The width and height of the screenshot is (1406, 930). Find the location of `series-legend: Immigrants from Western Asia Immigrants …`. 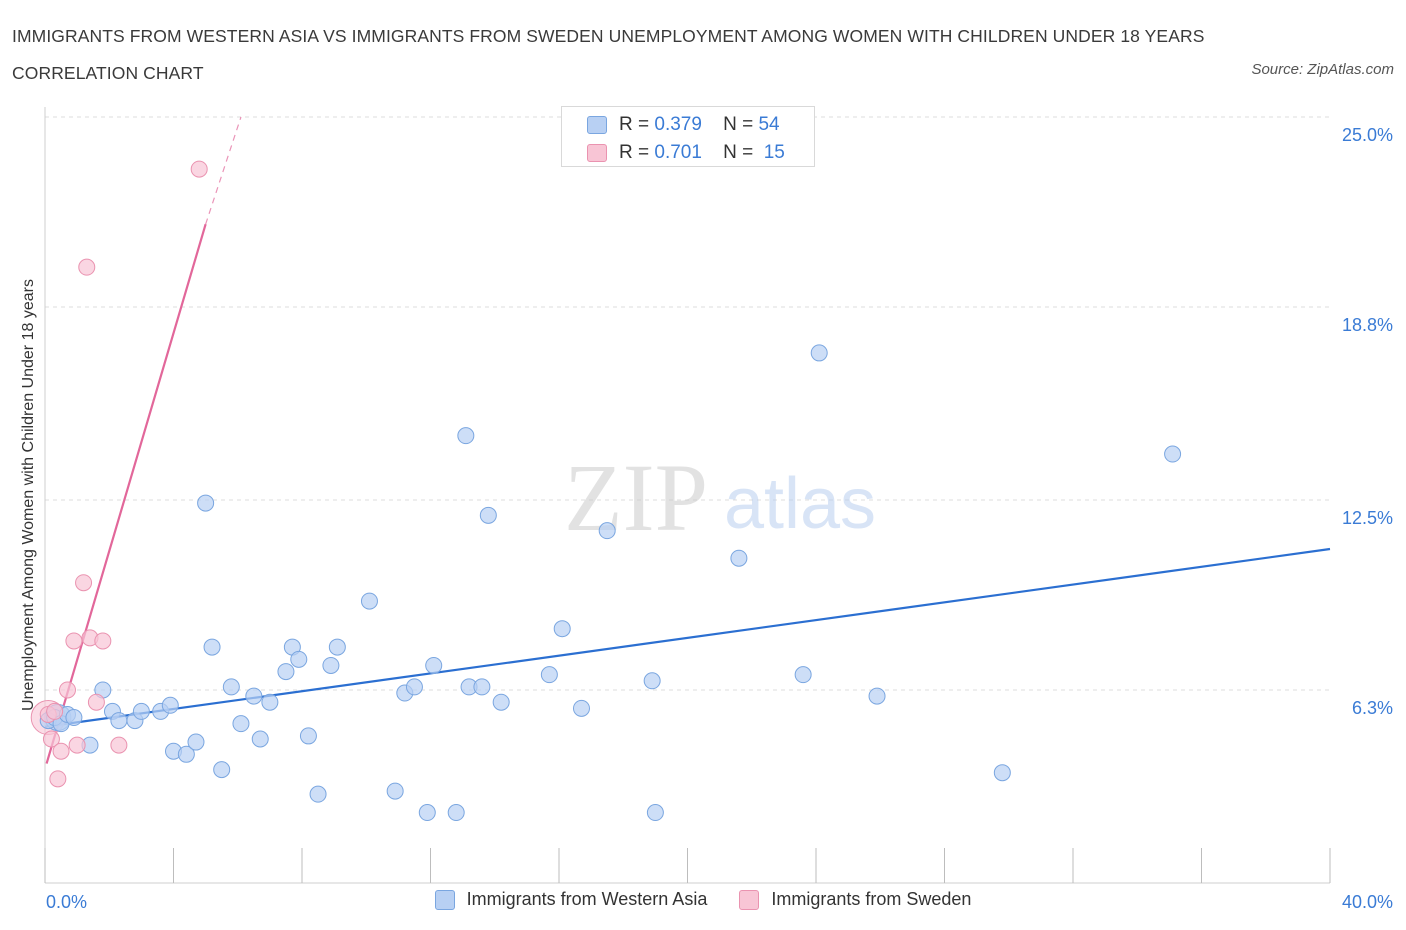

series-legend: Immigrants from Western Asia Immigrants … is located at coordinates (703, 899).